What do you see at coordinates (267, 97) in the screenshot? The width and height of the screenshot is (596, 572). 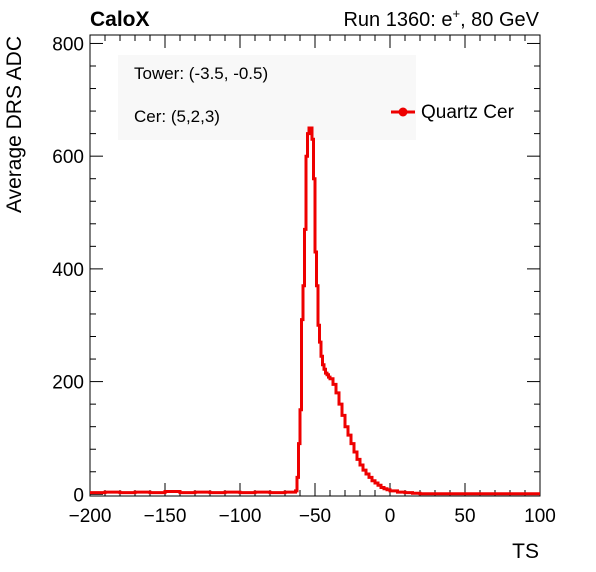 I see `annotation-box` at bounding box center [267, 97].